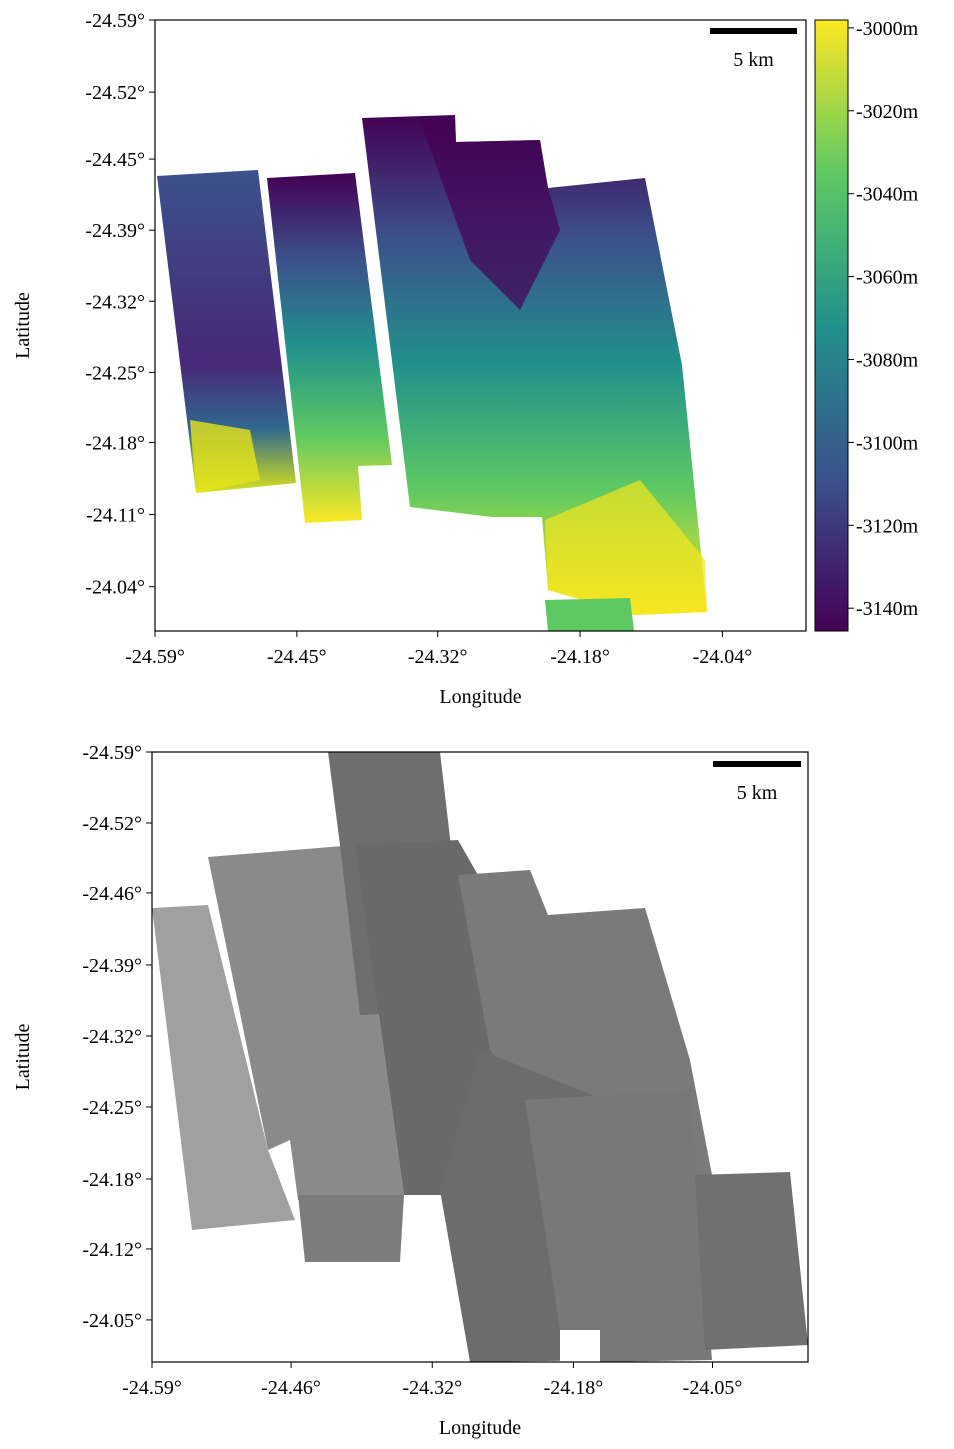 The width and height of the screenshot is (954, 1449). What do you see at coordinates (831, 325) in the screenshot?
I see `colorbar` at bounding box center [831, 325].